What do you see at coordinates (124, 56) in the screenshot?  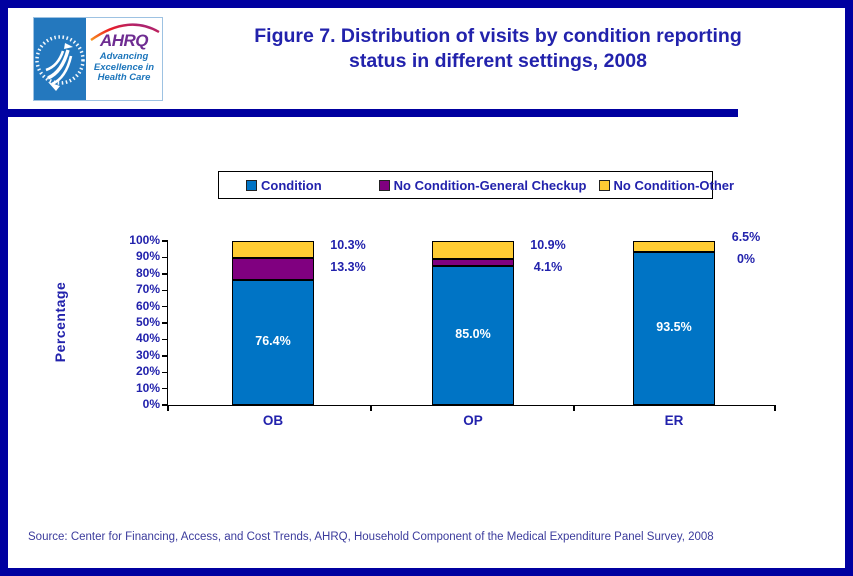 I see `ahrq-tagline-line1: Advancing` at bounding box center [124, 56].